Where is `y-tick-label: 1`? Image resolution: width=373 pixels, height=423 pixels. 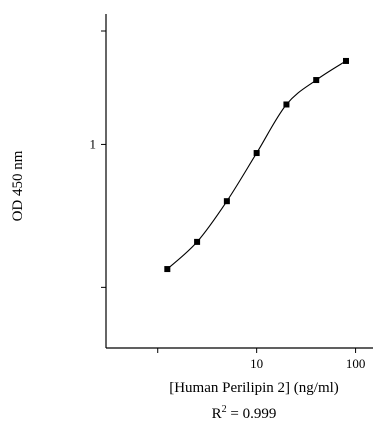 y-tick-label: 1 is located at coordinates (93, 143).